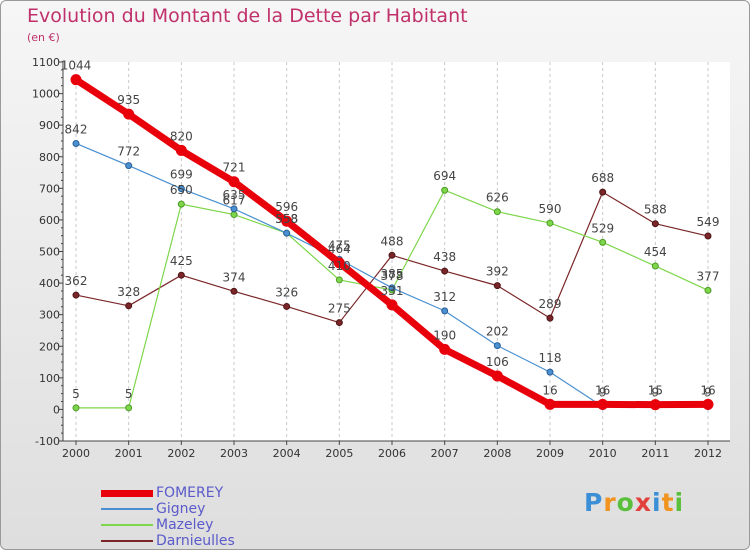  Describe the element at coordinates (234, 201) in the screenshot. I see `data-label-mazeley: 617` at that location.